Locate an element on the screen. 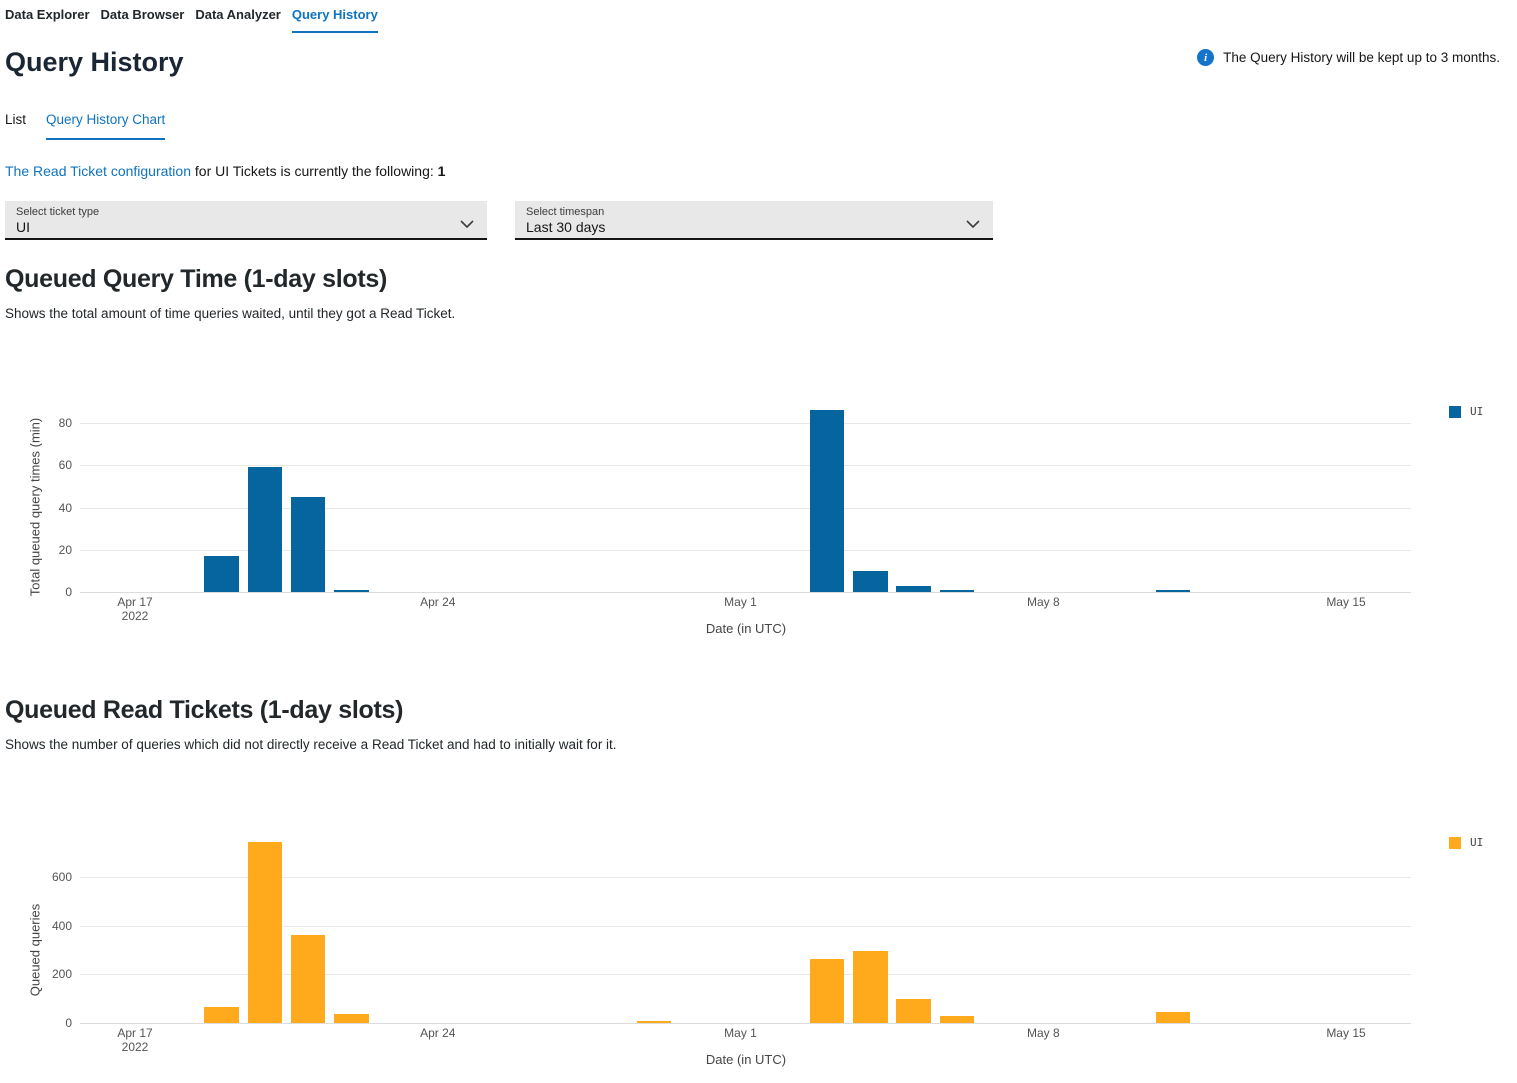  ticket-type-value: UI is located at coordinates (23, 227).